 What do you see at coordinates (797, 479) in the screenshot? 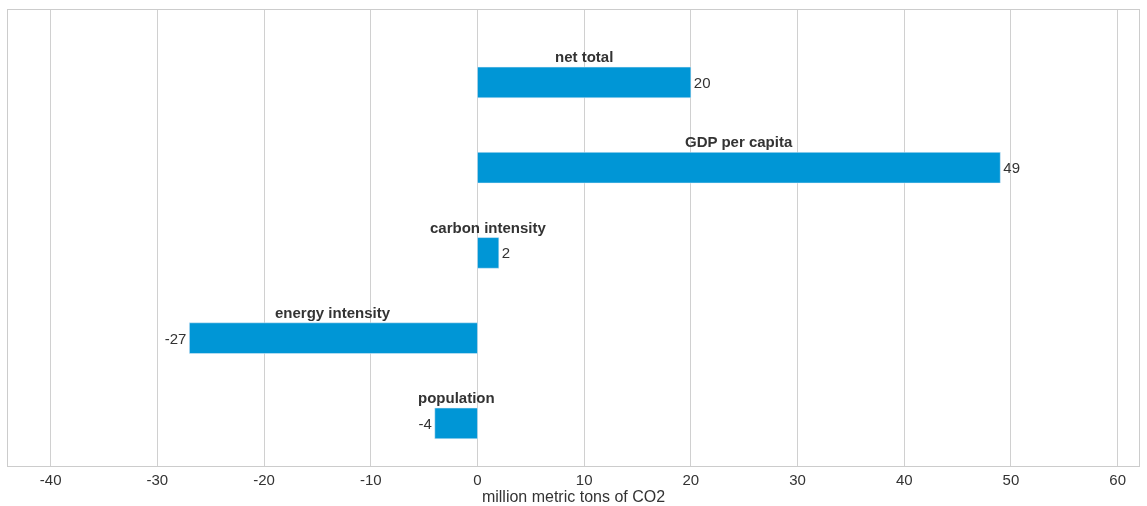
I see `x-tick-label: 30` at bounding box center [797, 479].